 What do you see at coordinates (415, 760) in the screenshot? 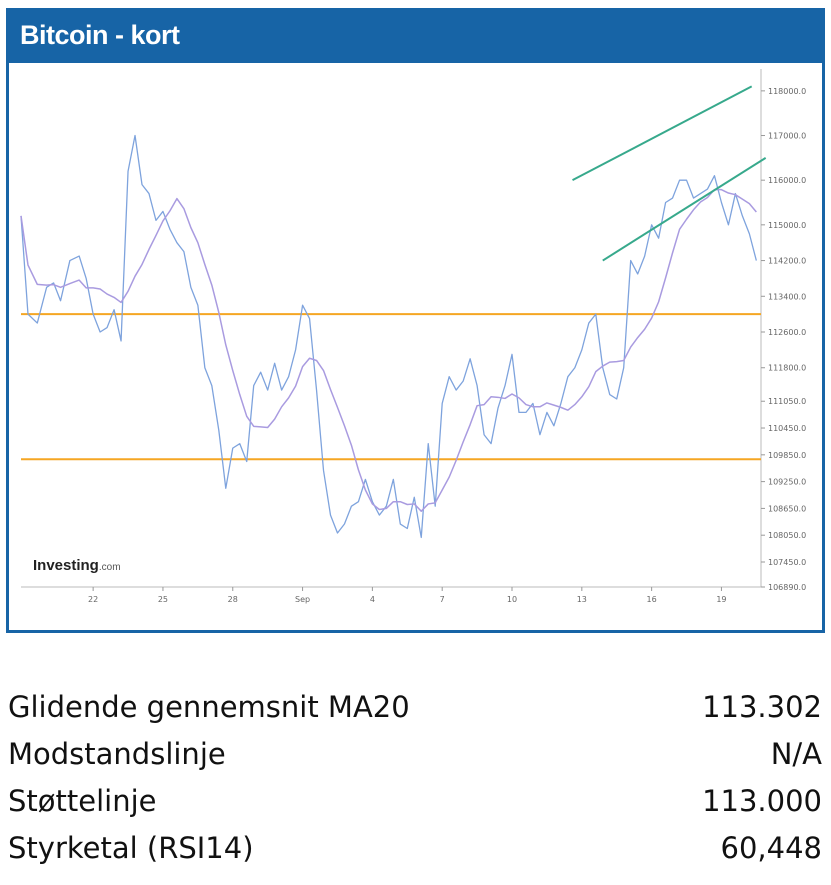
I see `stat-row-resistance: Modstandslinje N/A` at bounding box center [415, 760].